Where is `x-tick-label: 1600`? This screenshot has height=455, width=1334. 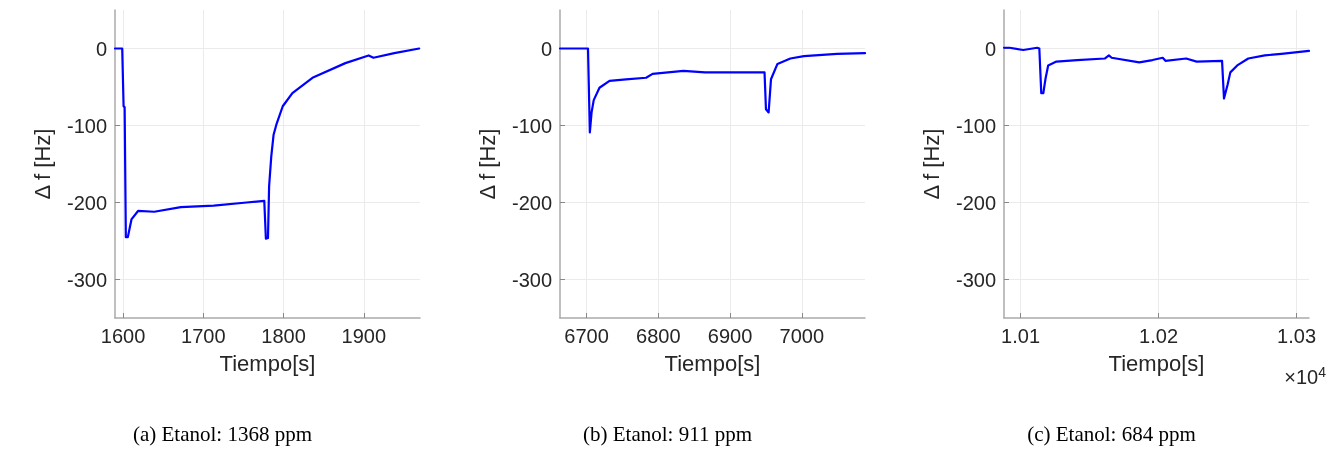 x-tick-label: 1600 is located at coordinates (123, 336).